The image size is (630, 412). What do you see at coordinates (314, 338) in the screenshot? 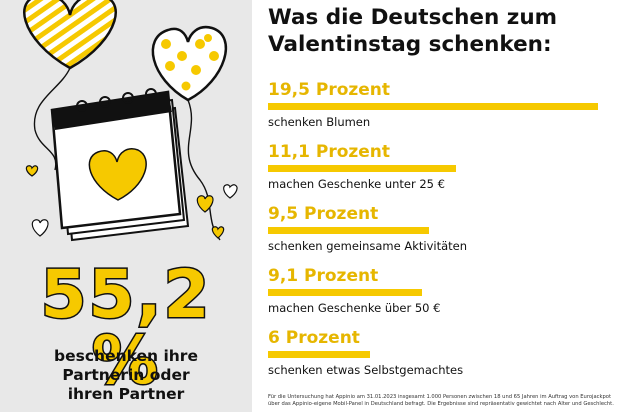
I see `bar-value-label: 6 Prozent` at bounding box center [314, 338].